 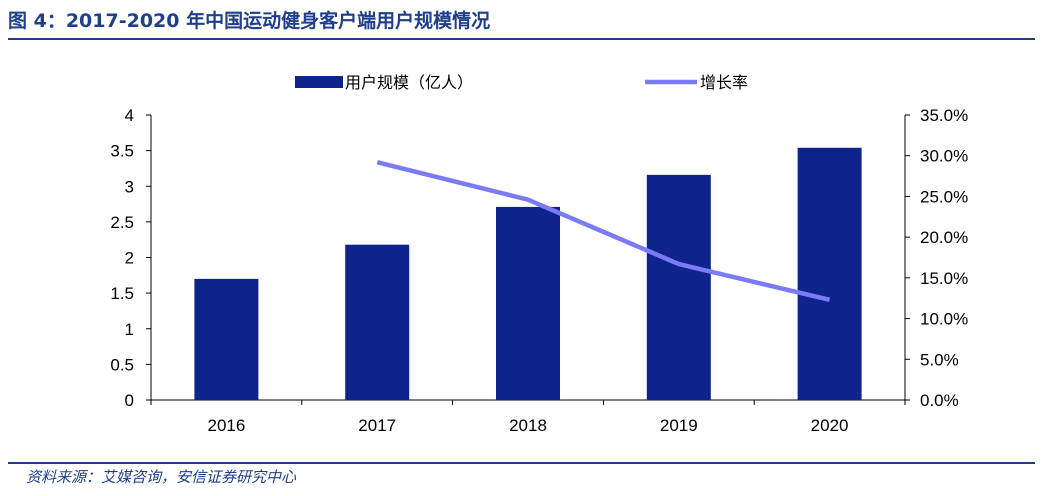 I want to click on y-left-tick-label: 2.5, so click(x=122, y=222).